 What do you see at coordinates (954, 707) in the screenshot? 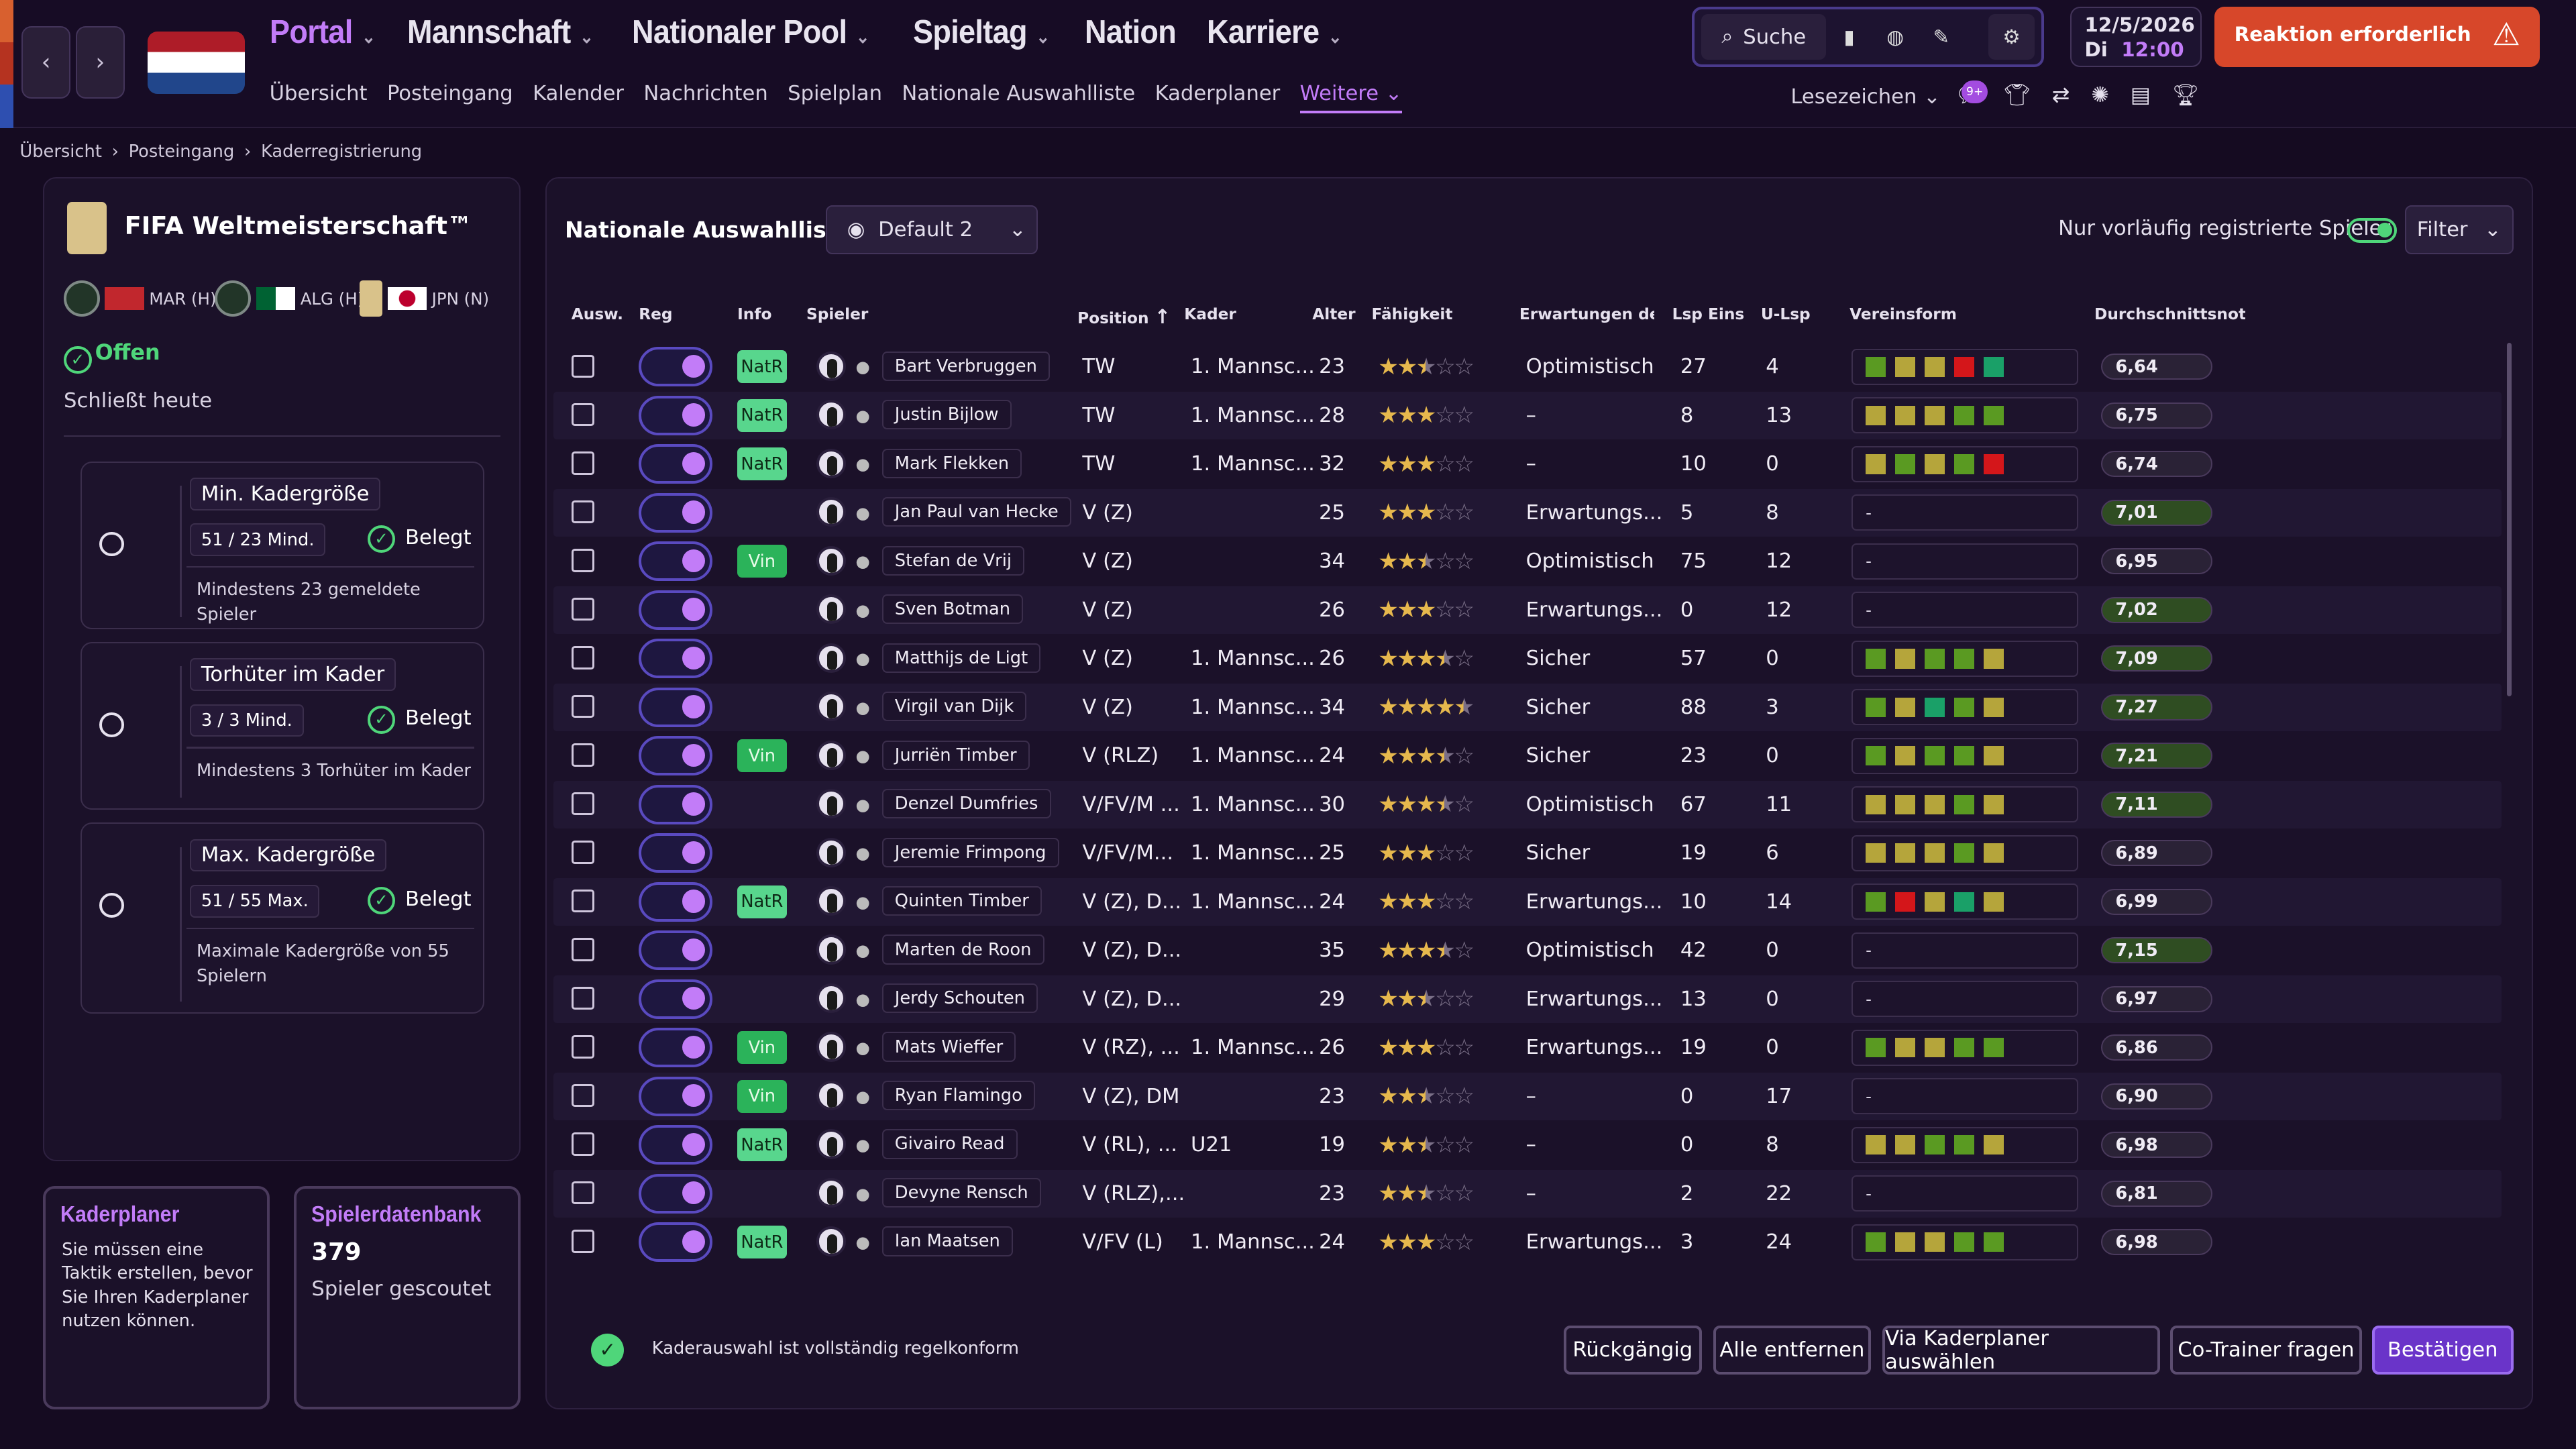
I see `player-name: Virgil van Dijk` at bounding box center [954, 707].